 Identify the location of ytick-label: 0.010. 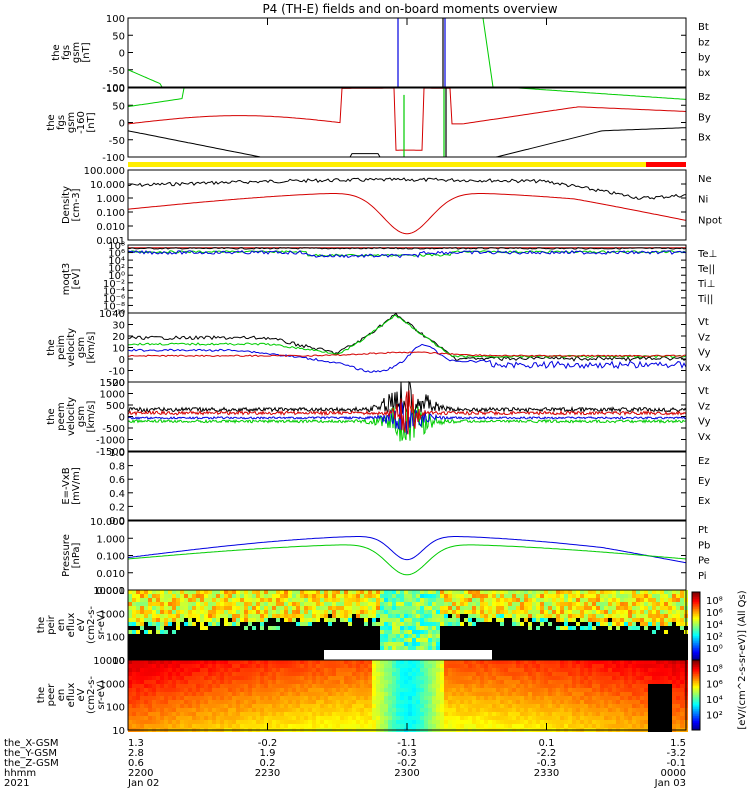
(110, 227).